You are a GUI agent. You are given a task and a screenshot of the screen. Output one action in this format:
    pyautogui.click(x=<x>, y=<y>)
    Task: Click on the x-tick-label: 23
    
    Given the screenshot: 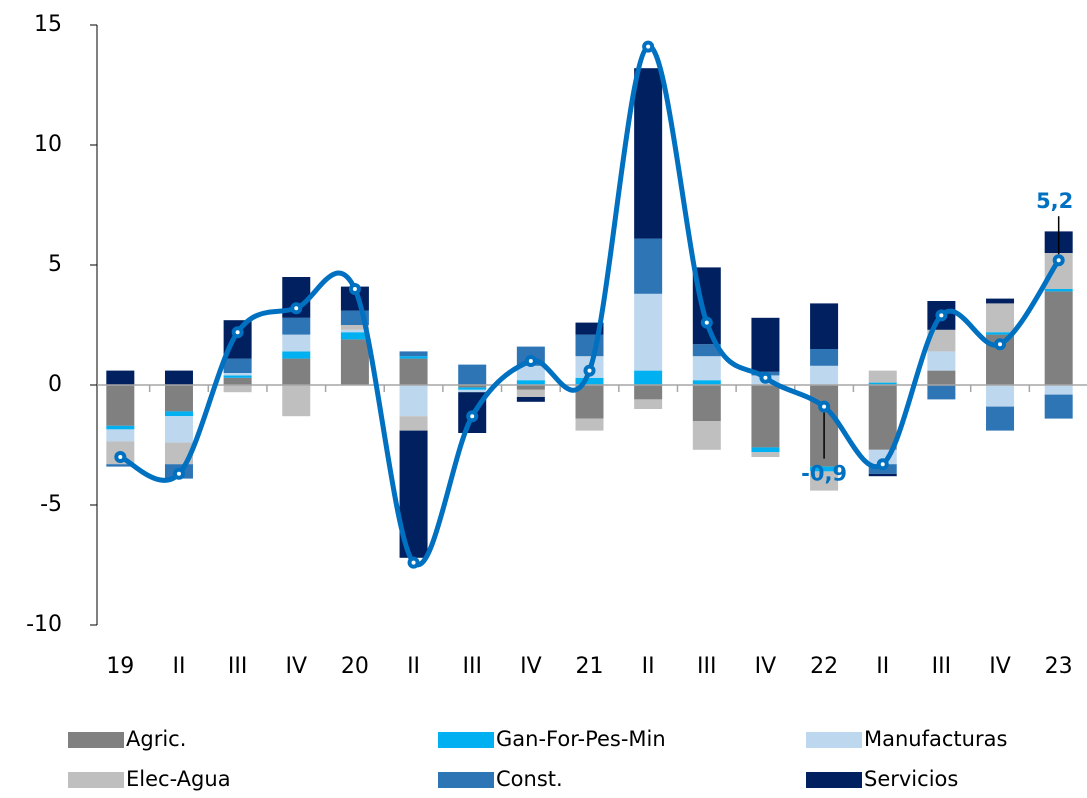 What is the action you would take?
    pyautogui.click(x=1059, y=666)
    